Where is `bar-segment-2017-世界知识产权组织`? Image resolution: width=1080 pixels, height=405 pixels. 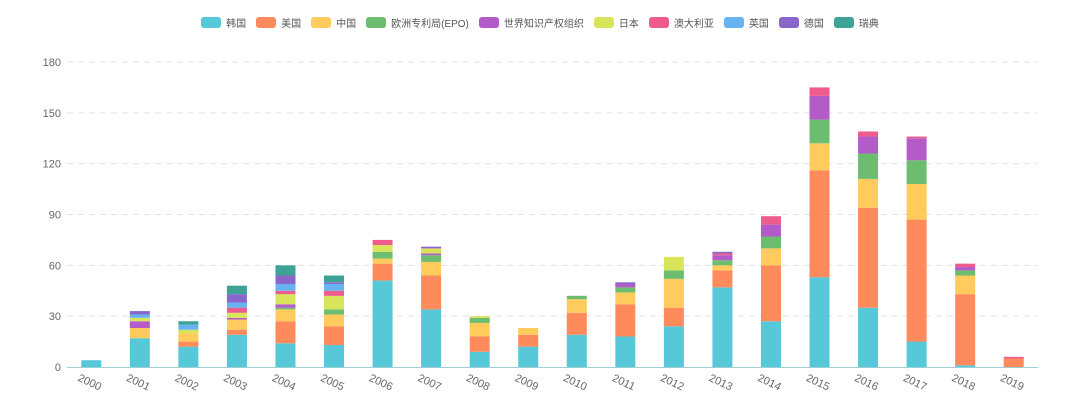
bar-segment-2017-世界知识产权组织 is located at coordinates (916, 149).